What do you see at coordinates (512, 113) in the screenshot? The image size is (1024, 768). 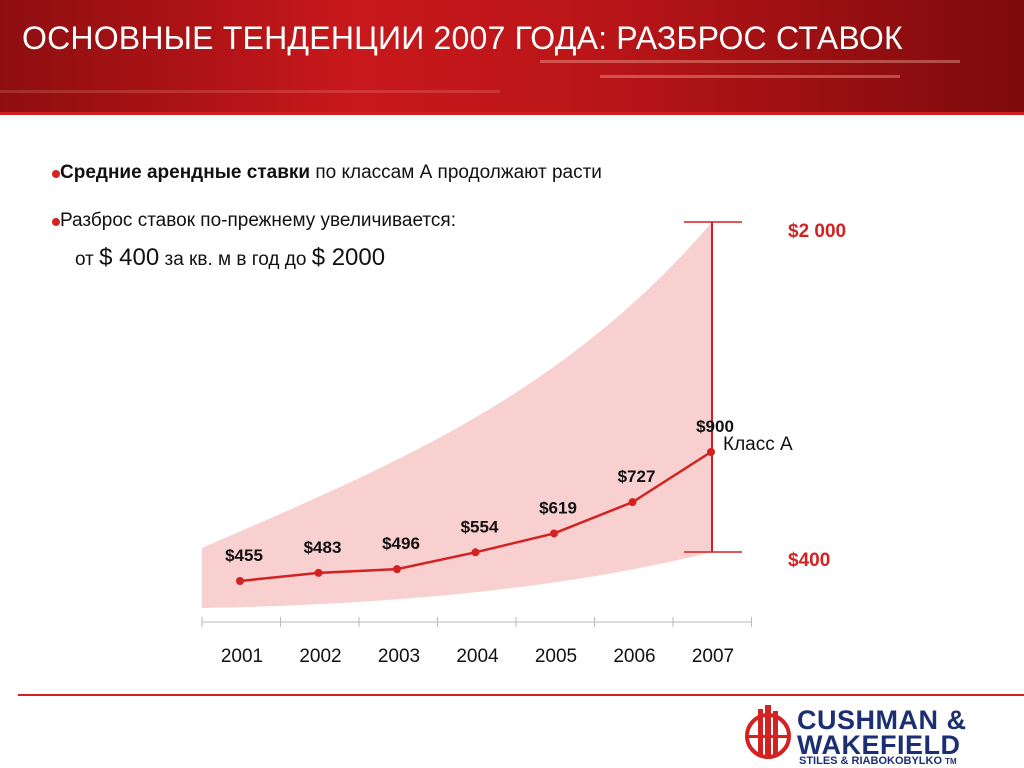 I see `header-divider` at bounding box center [512, 113].